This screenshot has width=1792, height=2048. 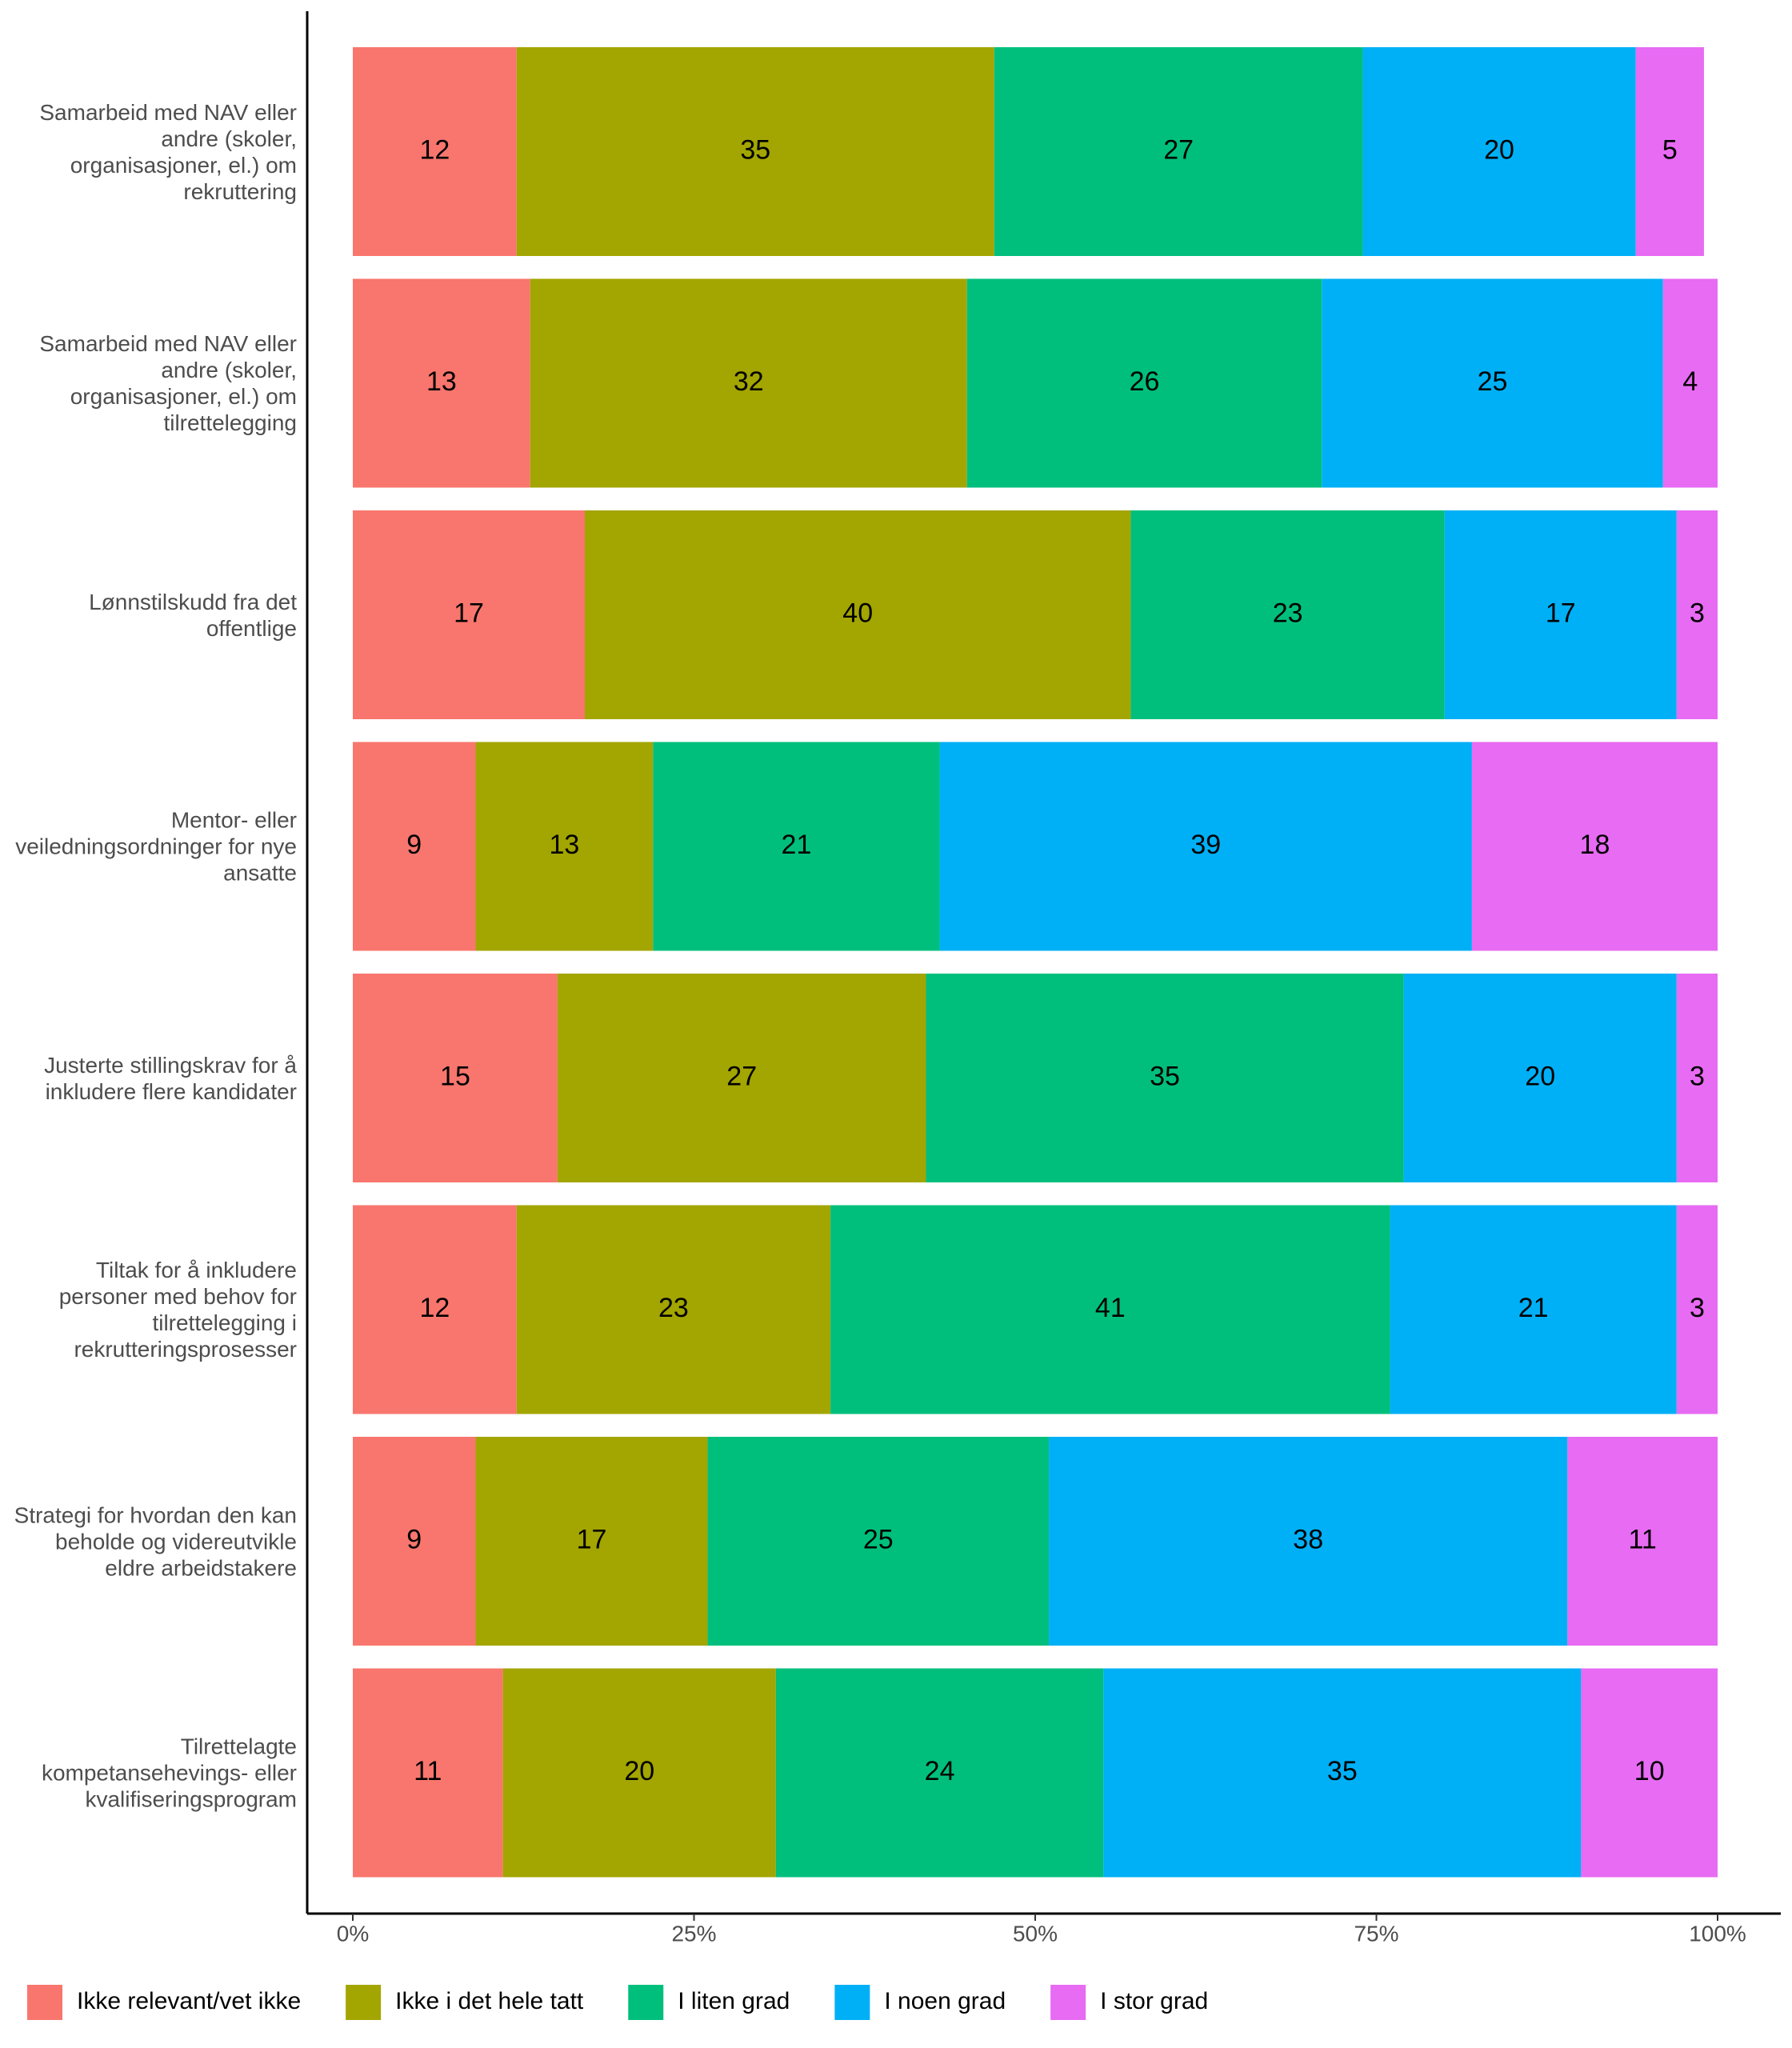 I want to click on value-label: 24, so click(x=940, y=1771).